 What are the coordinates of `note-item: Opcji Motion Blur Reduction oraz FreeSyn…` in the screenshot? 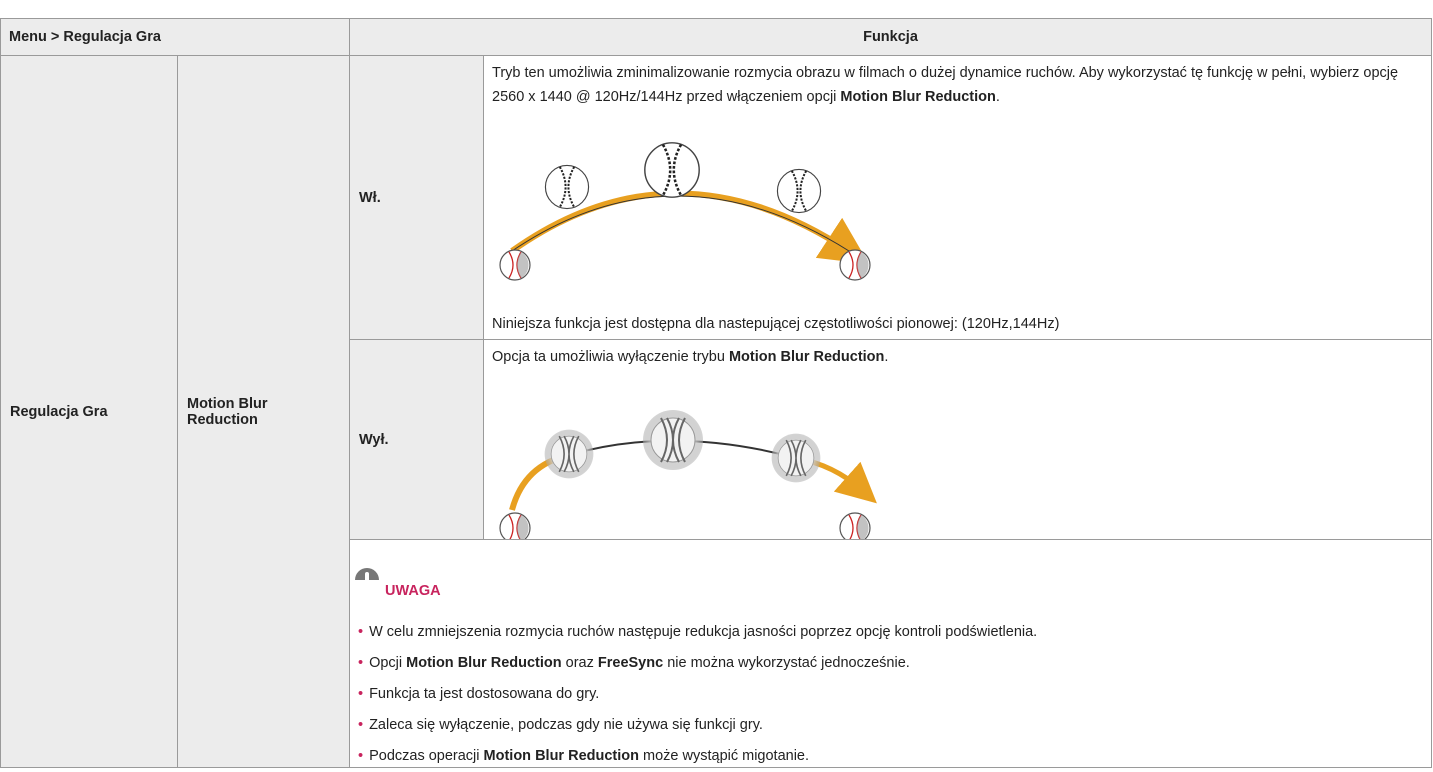 It's located at (697, 663).